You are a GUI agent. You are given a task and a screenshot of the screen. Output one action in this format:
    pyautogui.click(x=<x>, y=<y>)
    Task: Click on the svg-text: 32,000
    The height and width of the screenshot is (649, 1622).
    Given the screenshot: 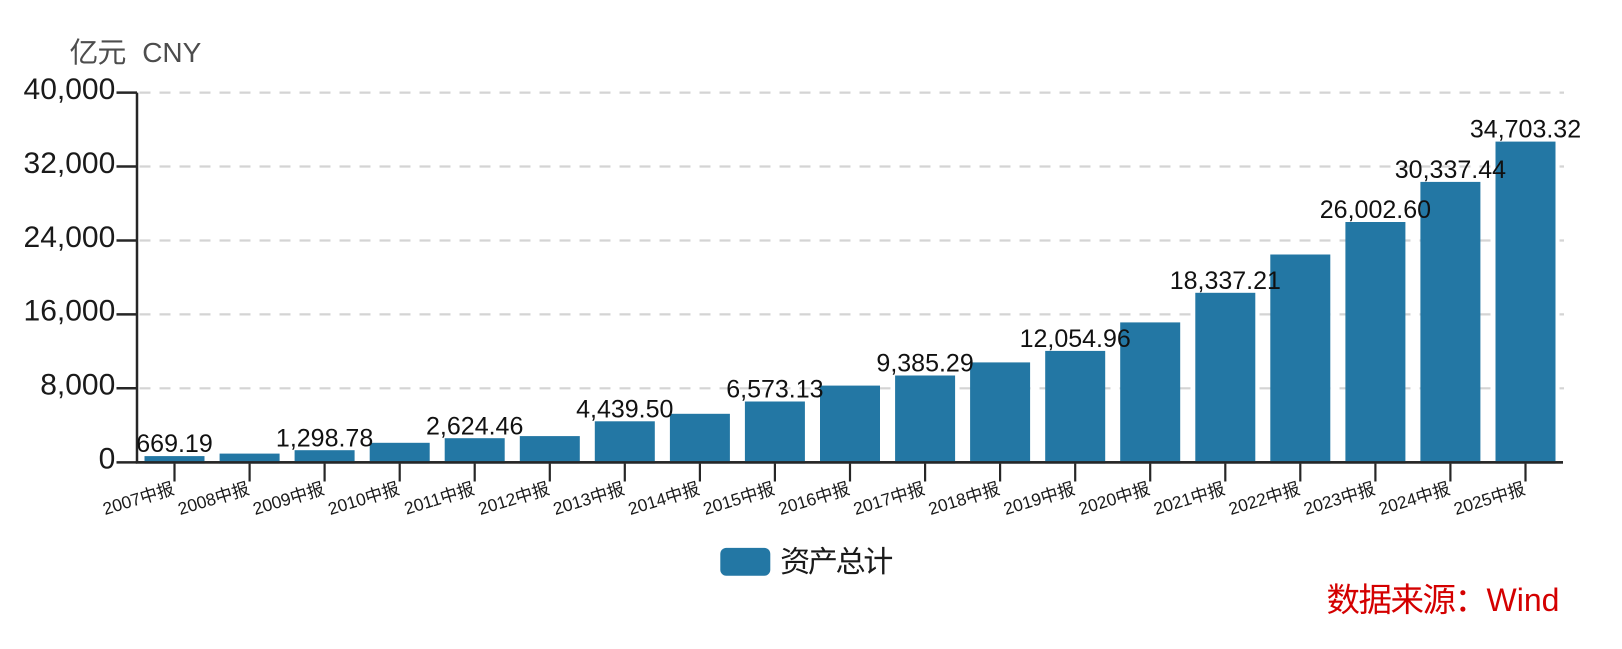 What is the action you would take?
    pyautogui.click(x=70, y=163)
    